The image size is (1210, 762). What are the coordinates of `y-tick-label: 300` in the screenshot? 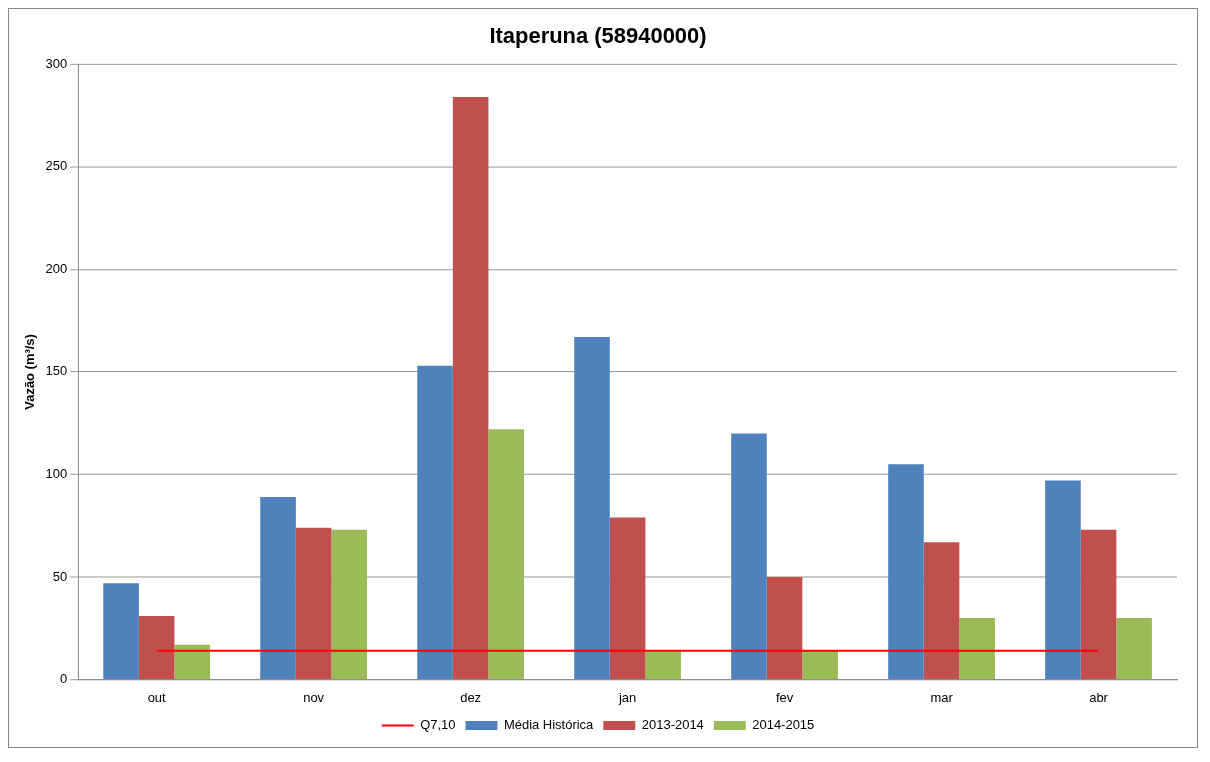 It's located at (56, 63).